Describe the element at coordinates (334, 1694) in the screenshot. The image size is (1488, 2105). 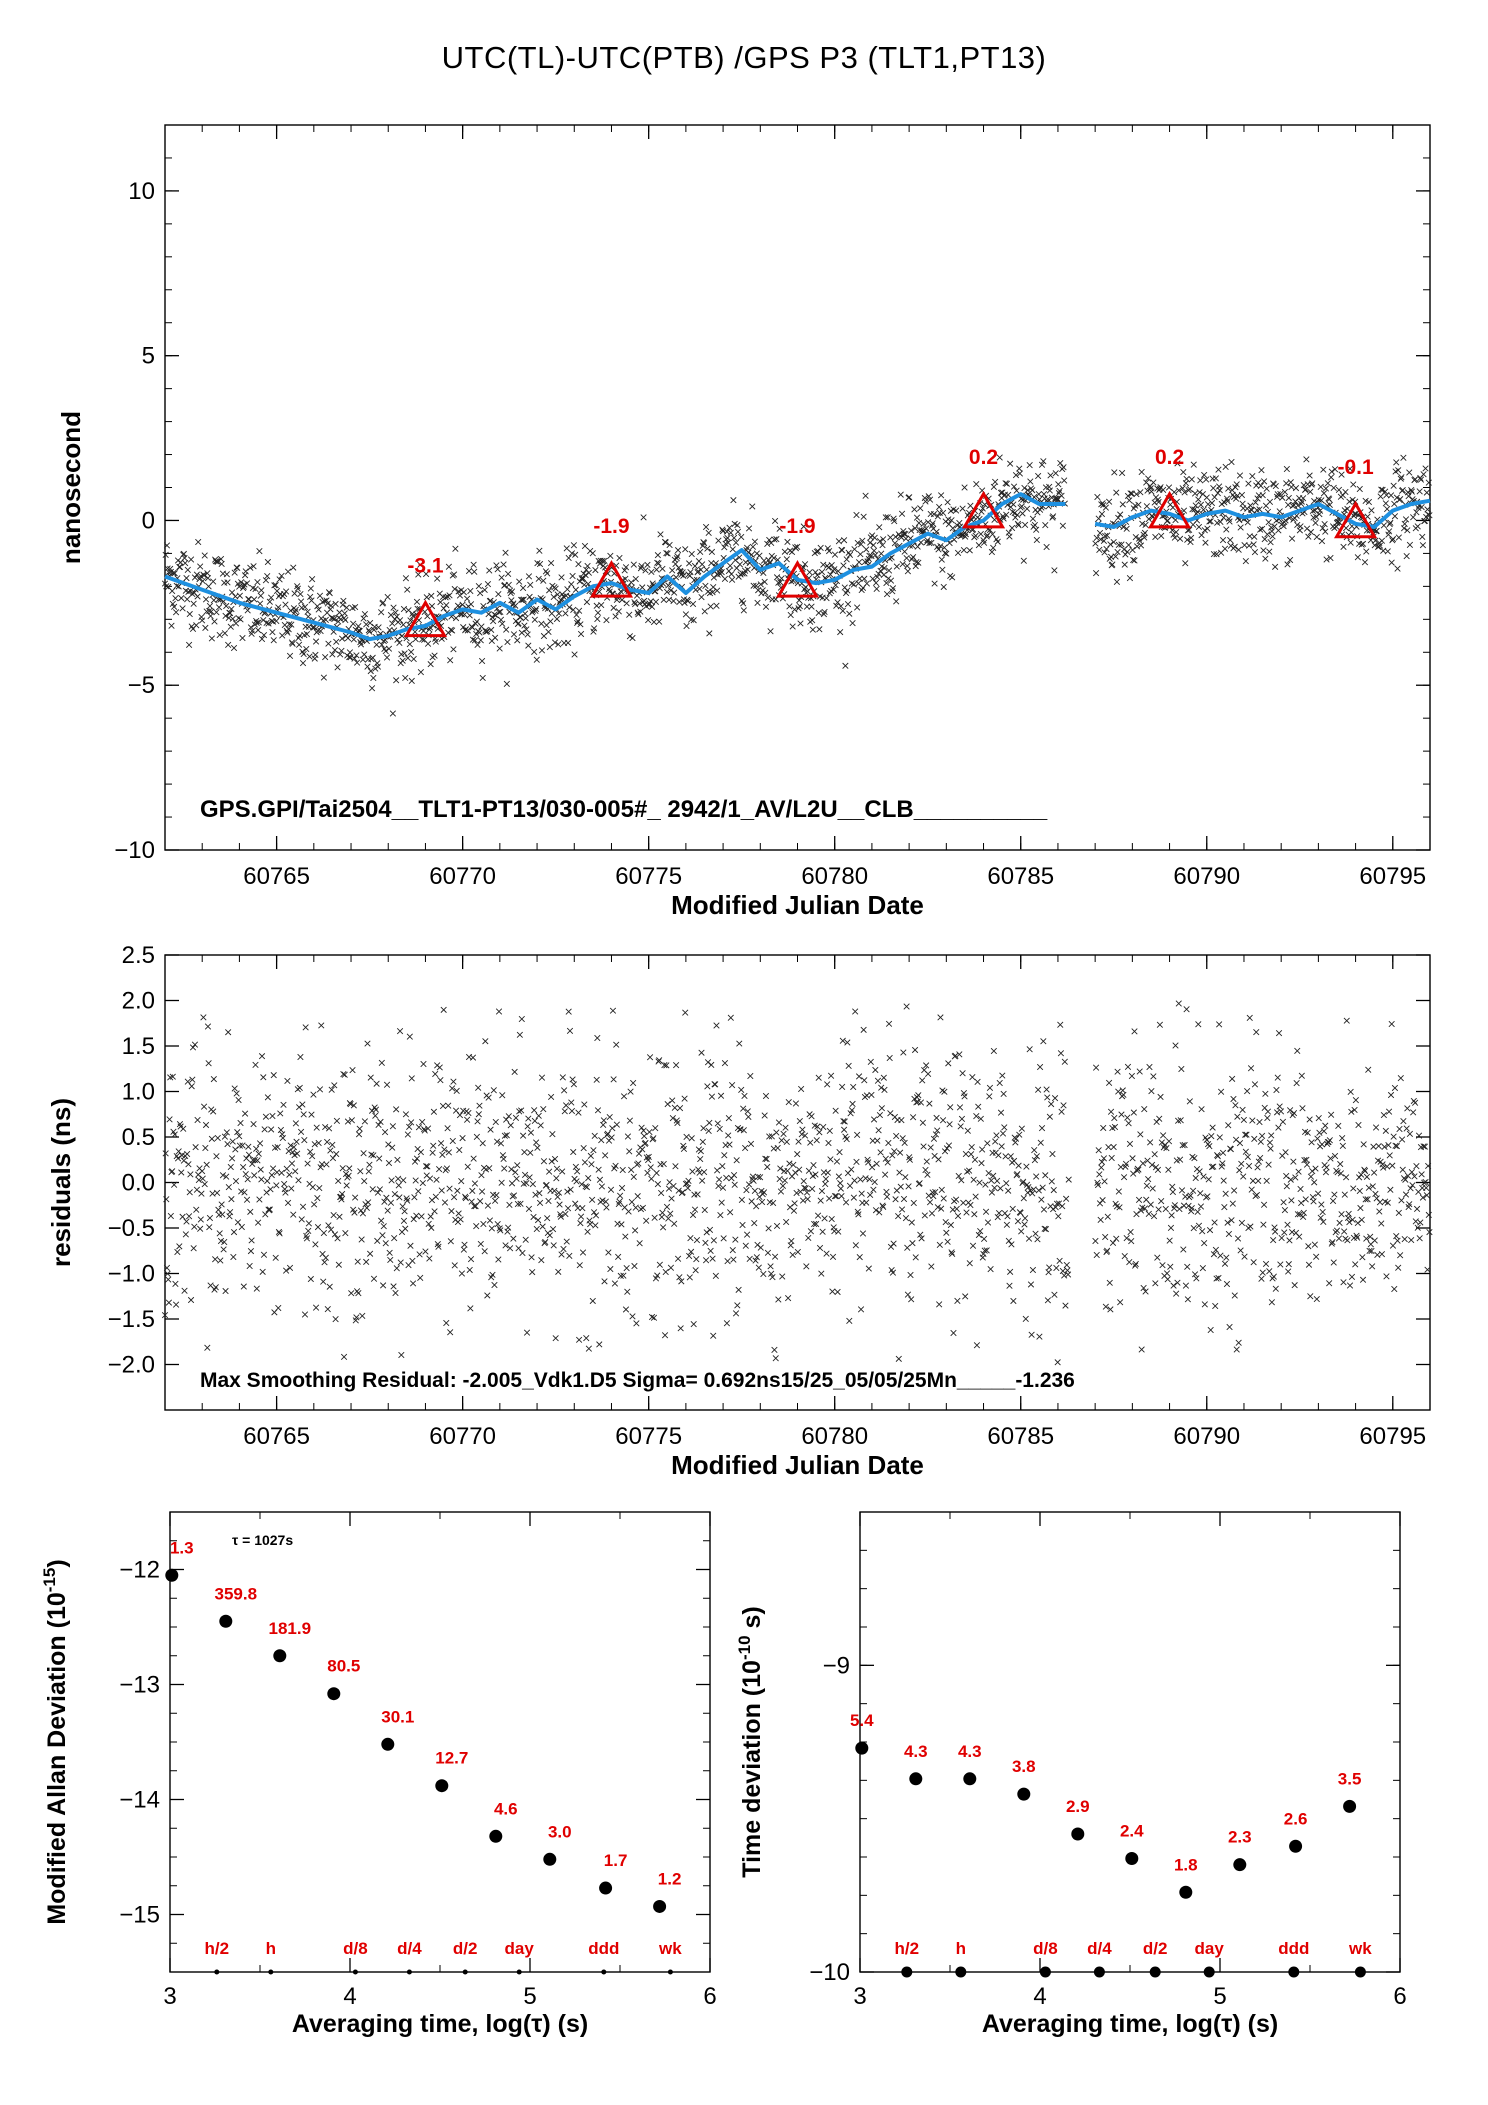
I see `deviation-point` at that location.